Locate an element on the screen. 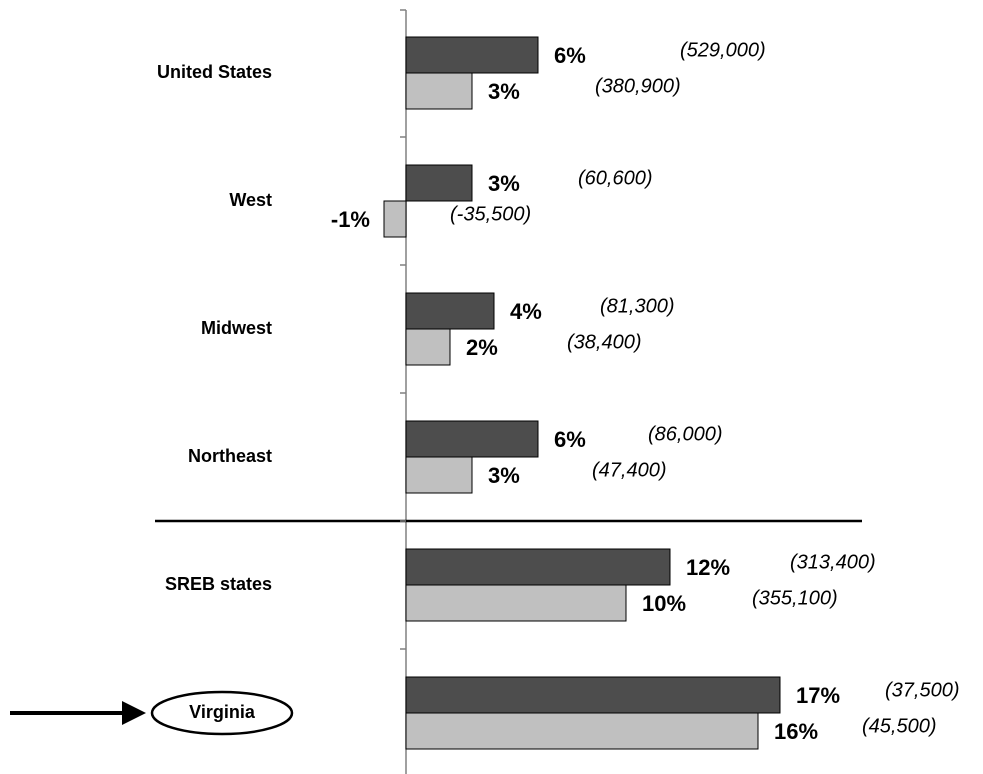 The image size is (983, 774). value-label: 4% is located at coordinates (526, 311).